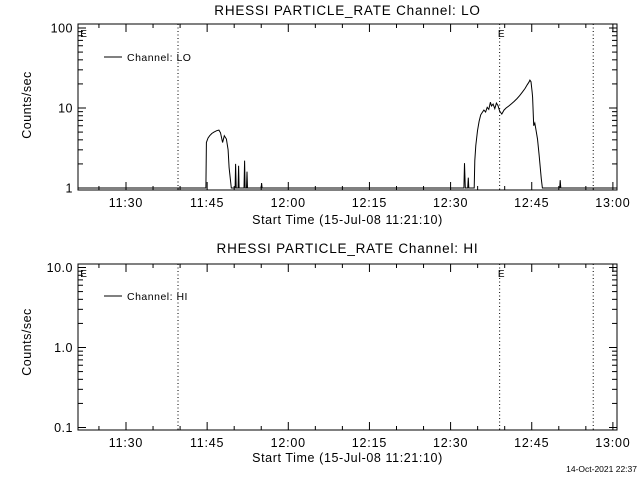 Image resolution: width=640 pixels, height=480 pixels. I want to click on legend-label: Channel: LO, so click(159, 58).